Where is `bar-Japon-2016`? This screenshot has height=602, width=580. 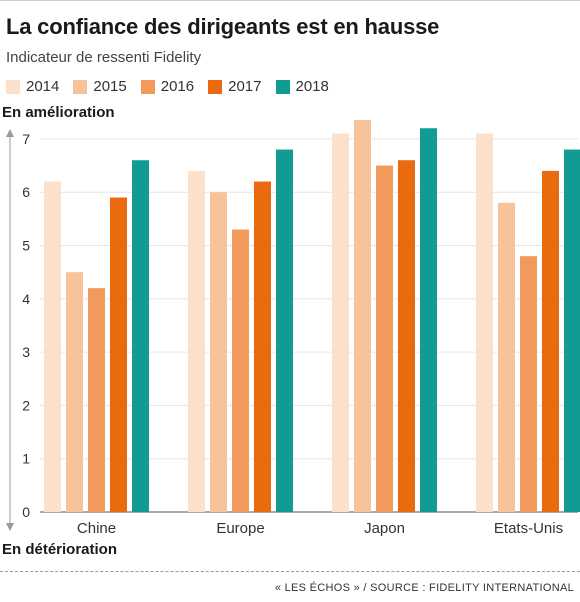
bar-Japon-2016 is located at coordinates (384, 339).